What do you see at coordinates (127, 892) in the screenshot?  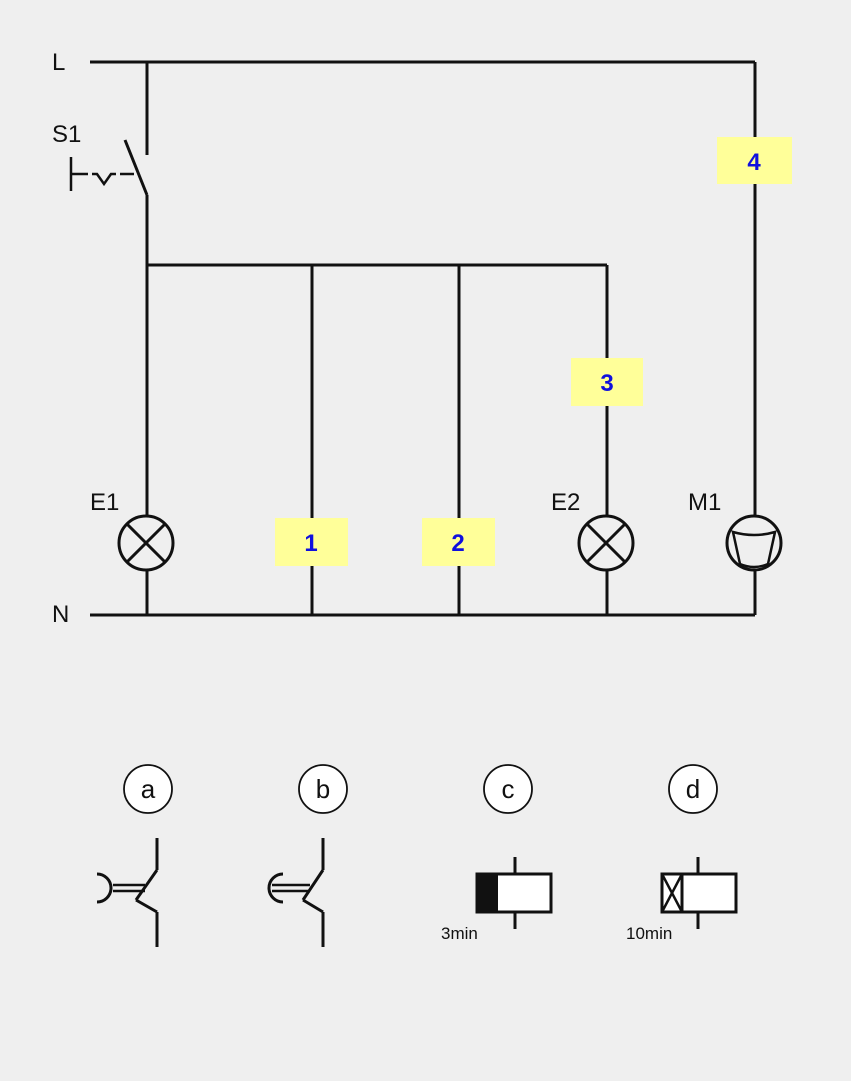 I see `pushbutton-nc-icon` at bounding box center [127, 892].